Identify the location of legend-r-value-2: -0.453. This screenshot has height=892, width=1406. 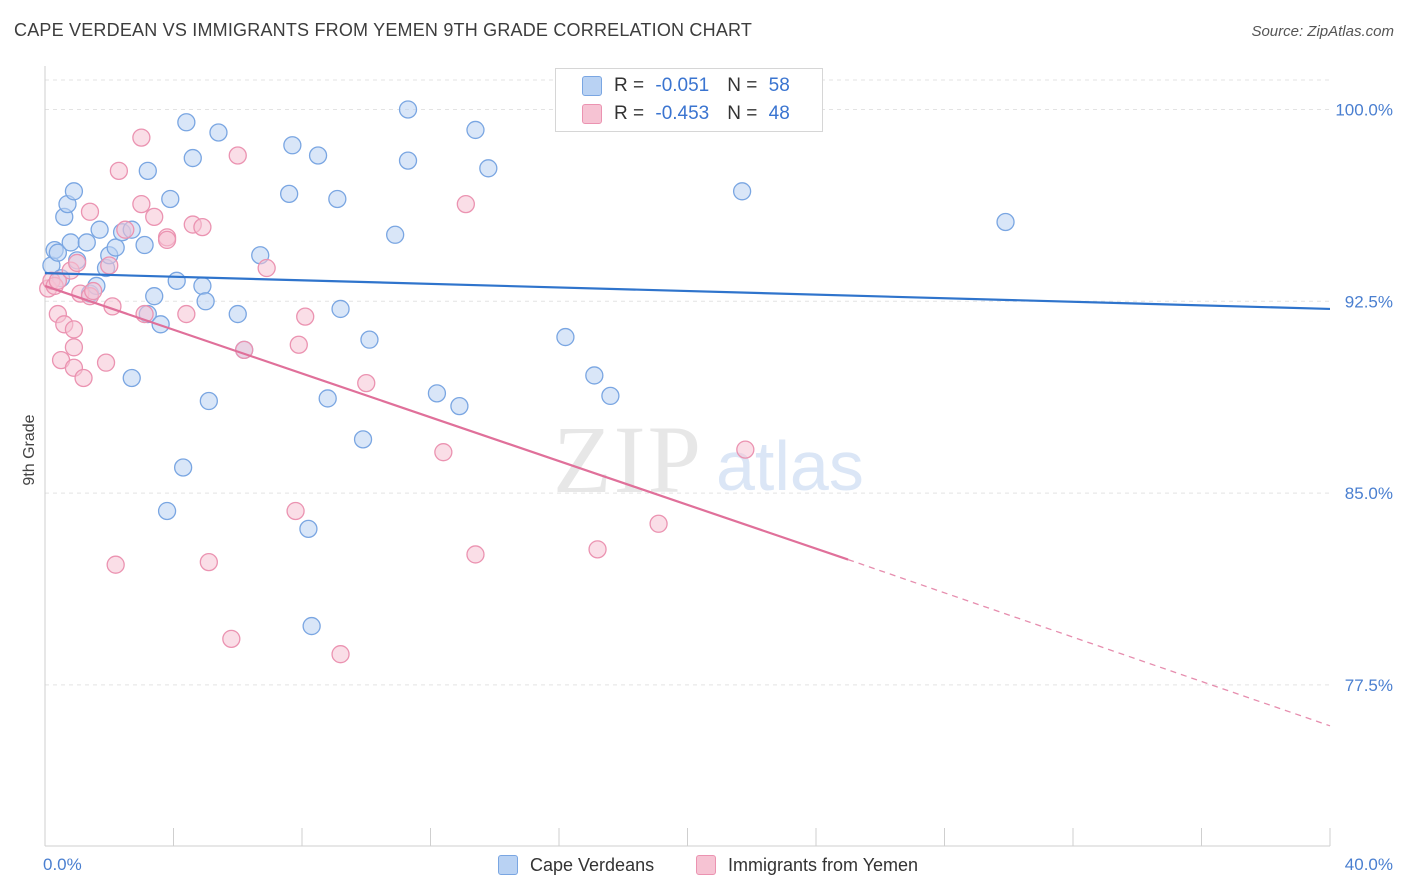
(682, 113).